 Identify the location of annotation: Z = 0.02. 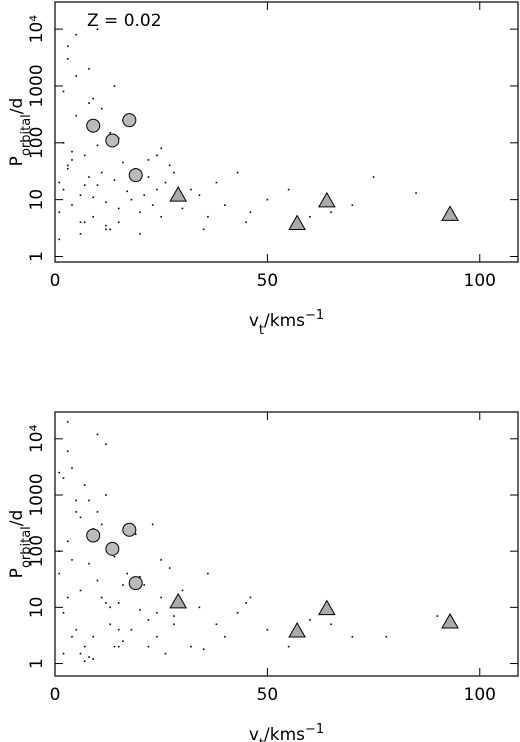
(124, 21).